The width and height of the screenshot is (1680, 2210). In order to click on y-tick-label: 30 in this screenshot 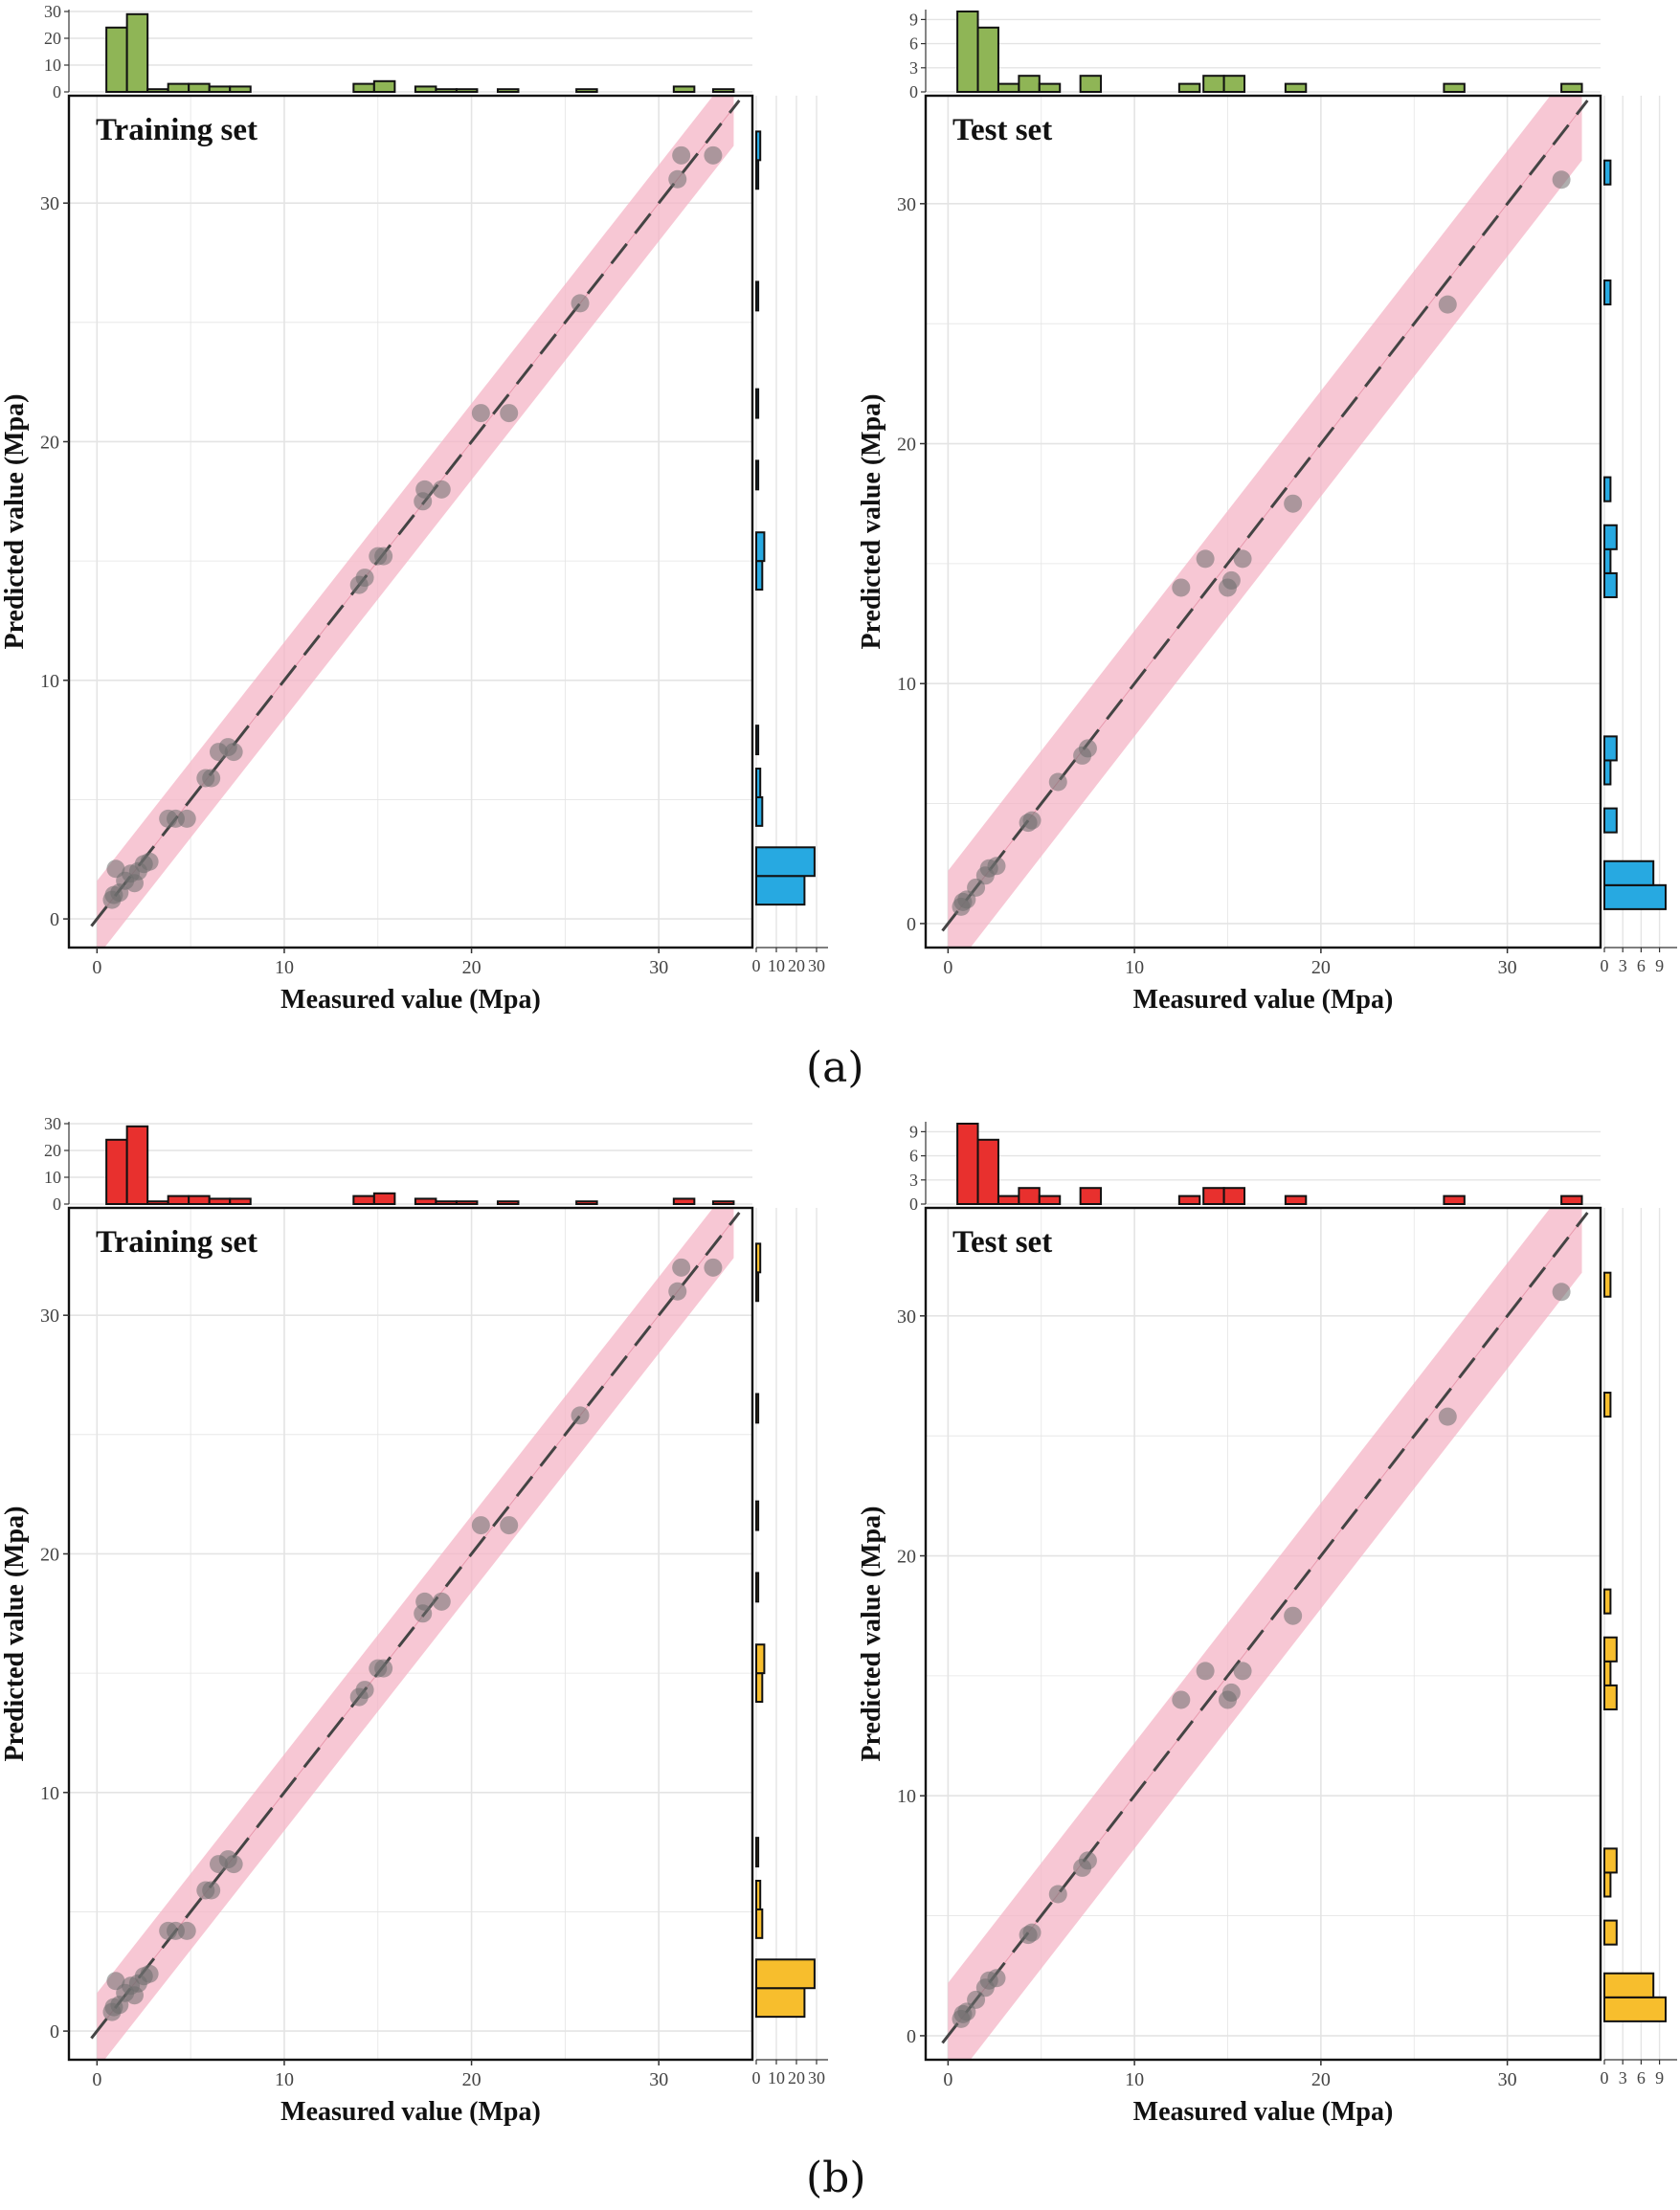, I will do `click(50, 1316)`.